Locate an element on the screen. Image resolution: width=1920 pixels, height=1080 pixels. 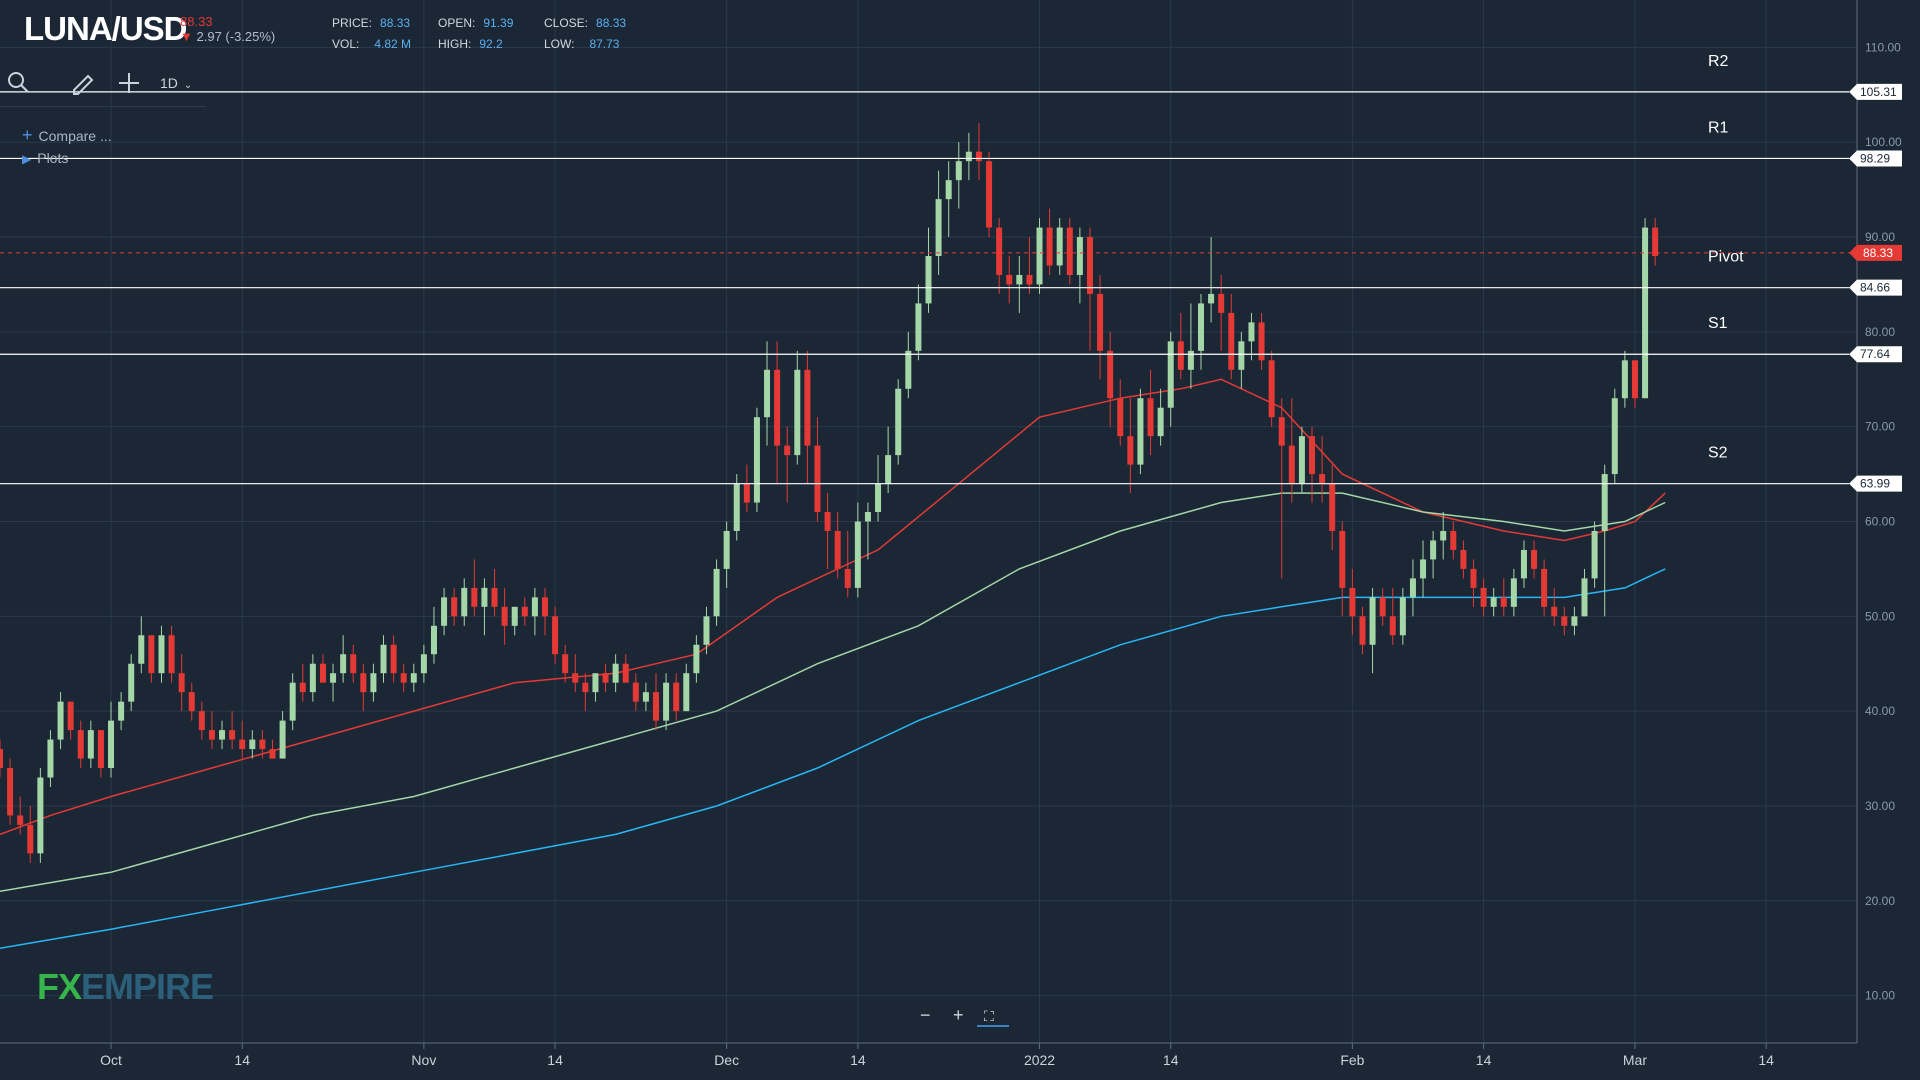
add-icon is located at coordinates (129, 86).